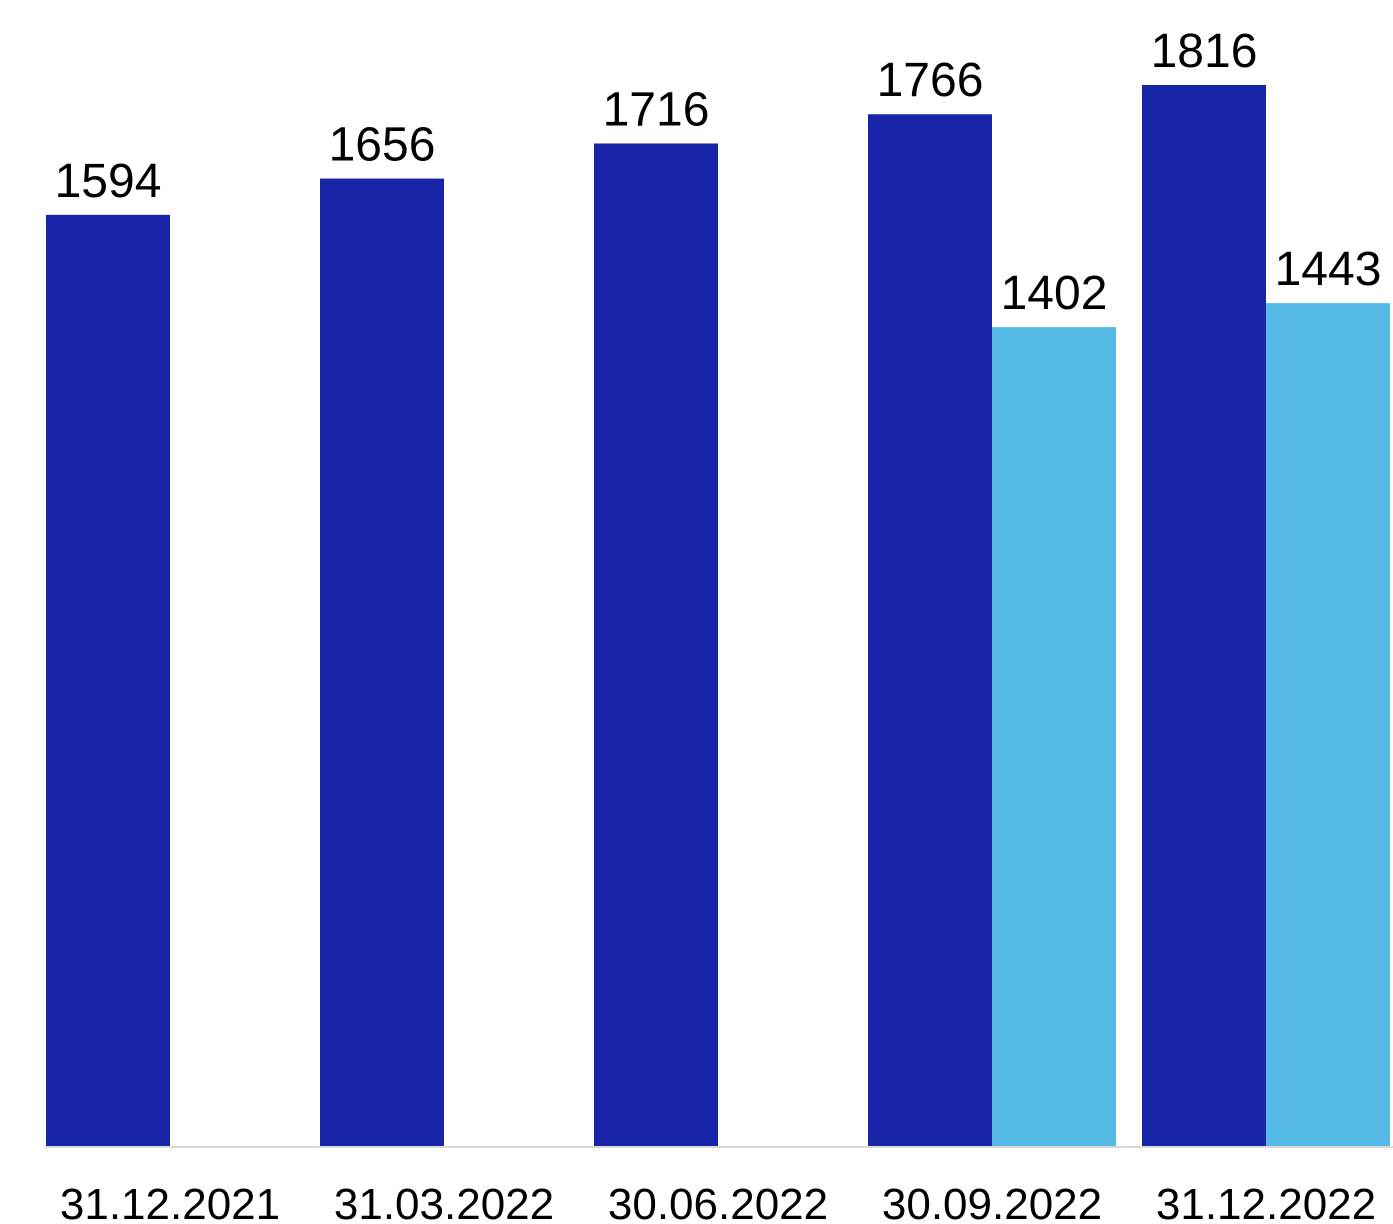 The width and height of the screenshot is (1393, 1224). What do you see at coordinates (1204, 616) in the screenshot?
I see `bar-series-1-31.12.2022` at bounding box center [1204, 616].